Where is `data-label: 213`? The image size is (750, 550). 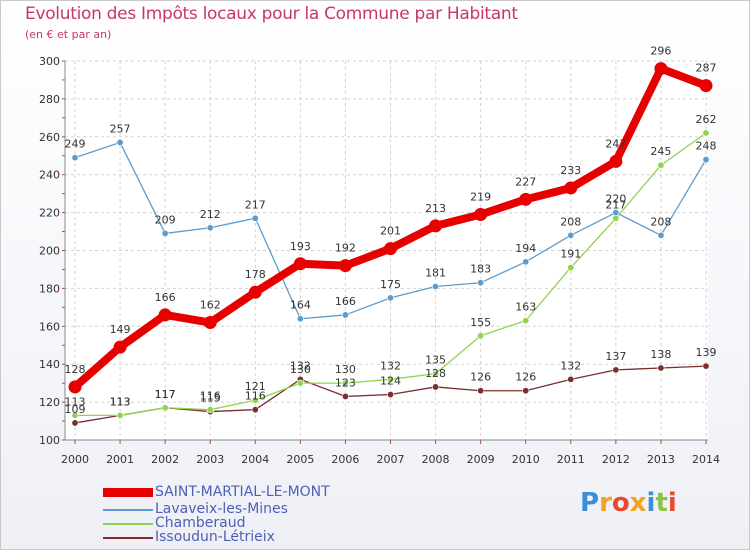 data-label: 213 is located at coordinates (435, 208).